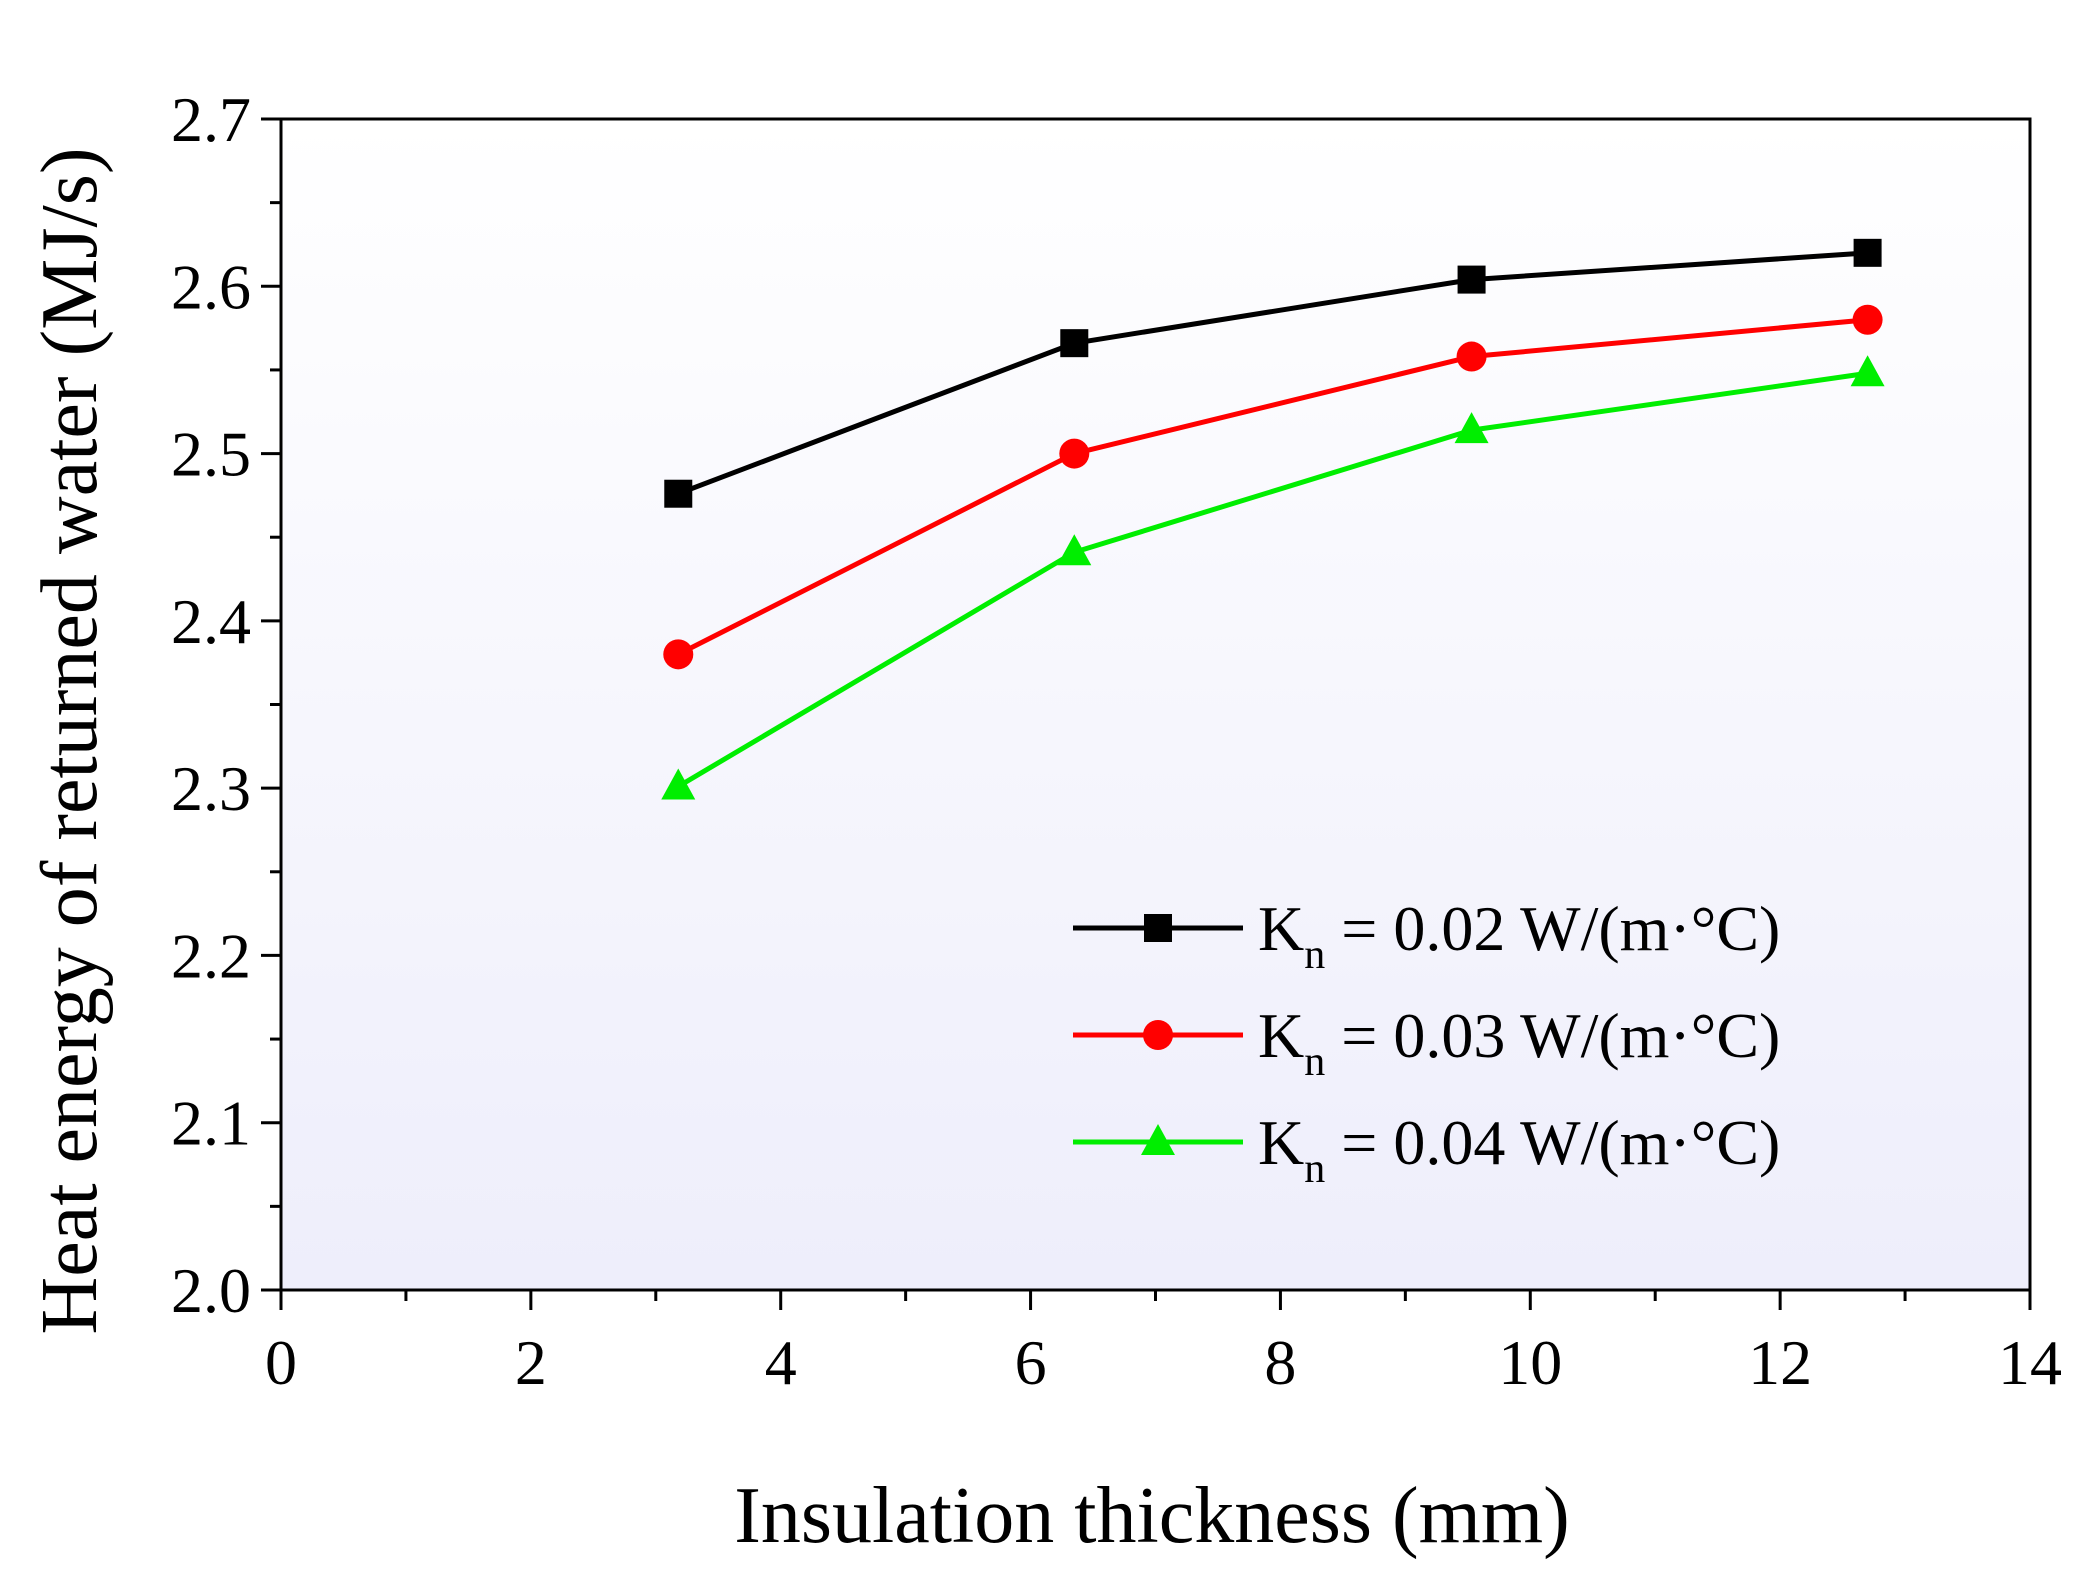 The image size is (2096, 1586). I want to click on legend-item-3: Kn = 0.04 W/(m·°C), so click(1426, 1149).